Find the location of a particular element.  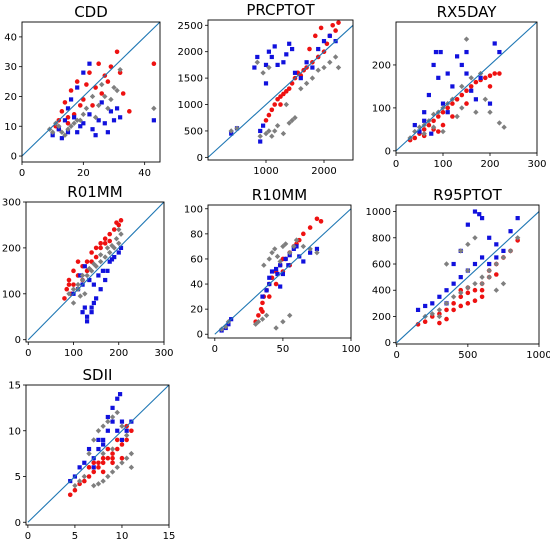

panel-r95ptot: R95PTOT 0 500 1000 0 200 400 600 800 1000 is located at coordinates (458, 273).